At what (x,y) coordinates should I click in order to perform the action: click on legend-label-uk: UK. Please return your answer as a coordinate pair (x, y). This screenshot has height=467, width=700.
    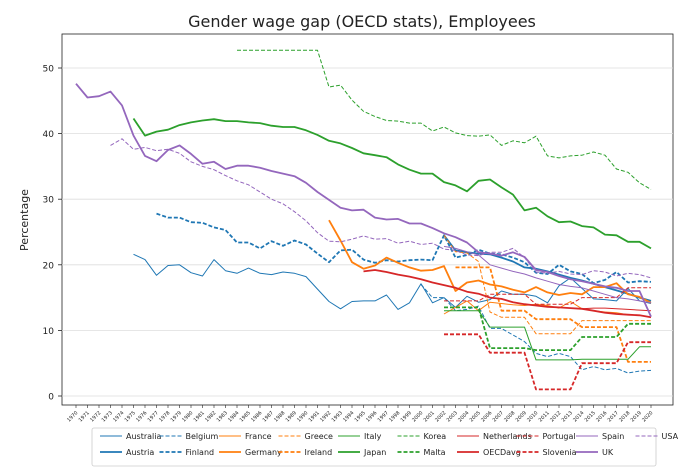
    Looking at the image, I should click on (608, 452).